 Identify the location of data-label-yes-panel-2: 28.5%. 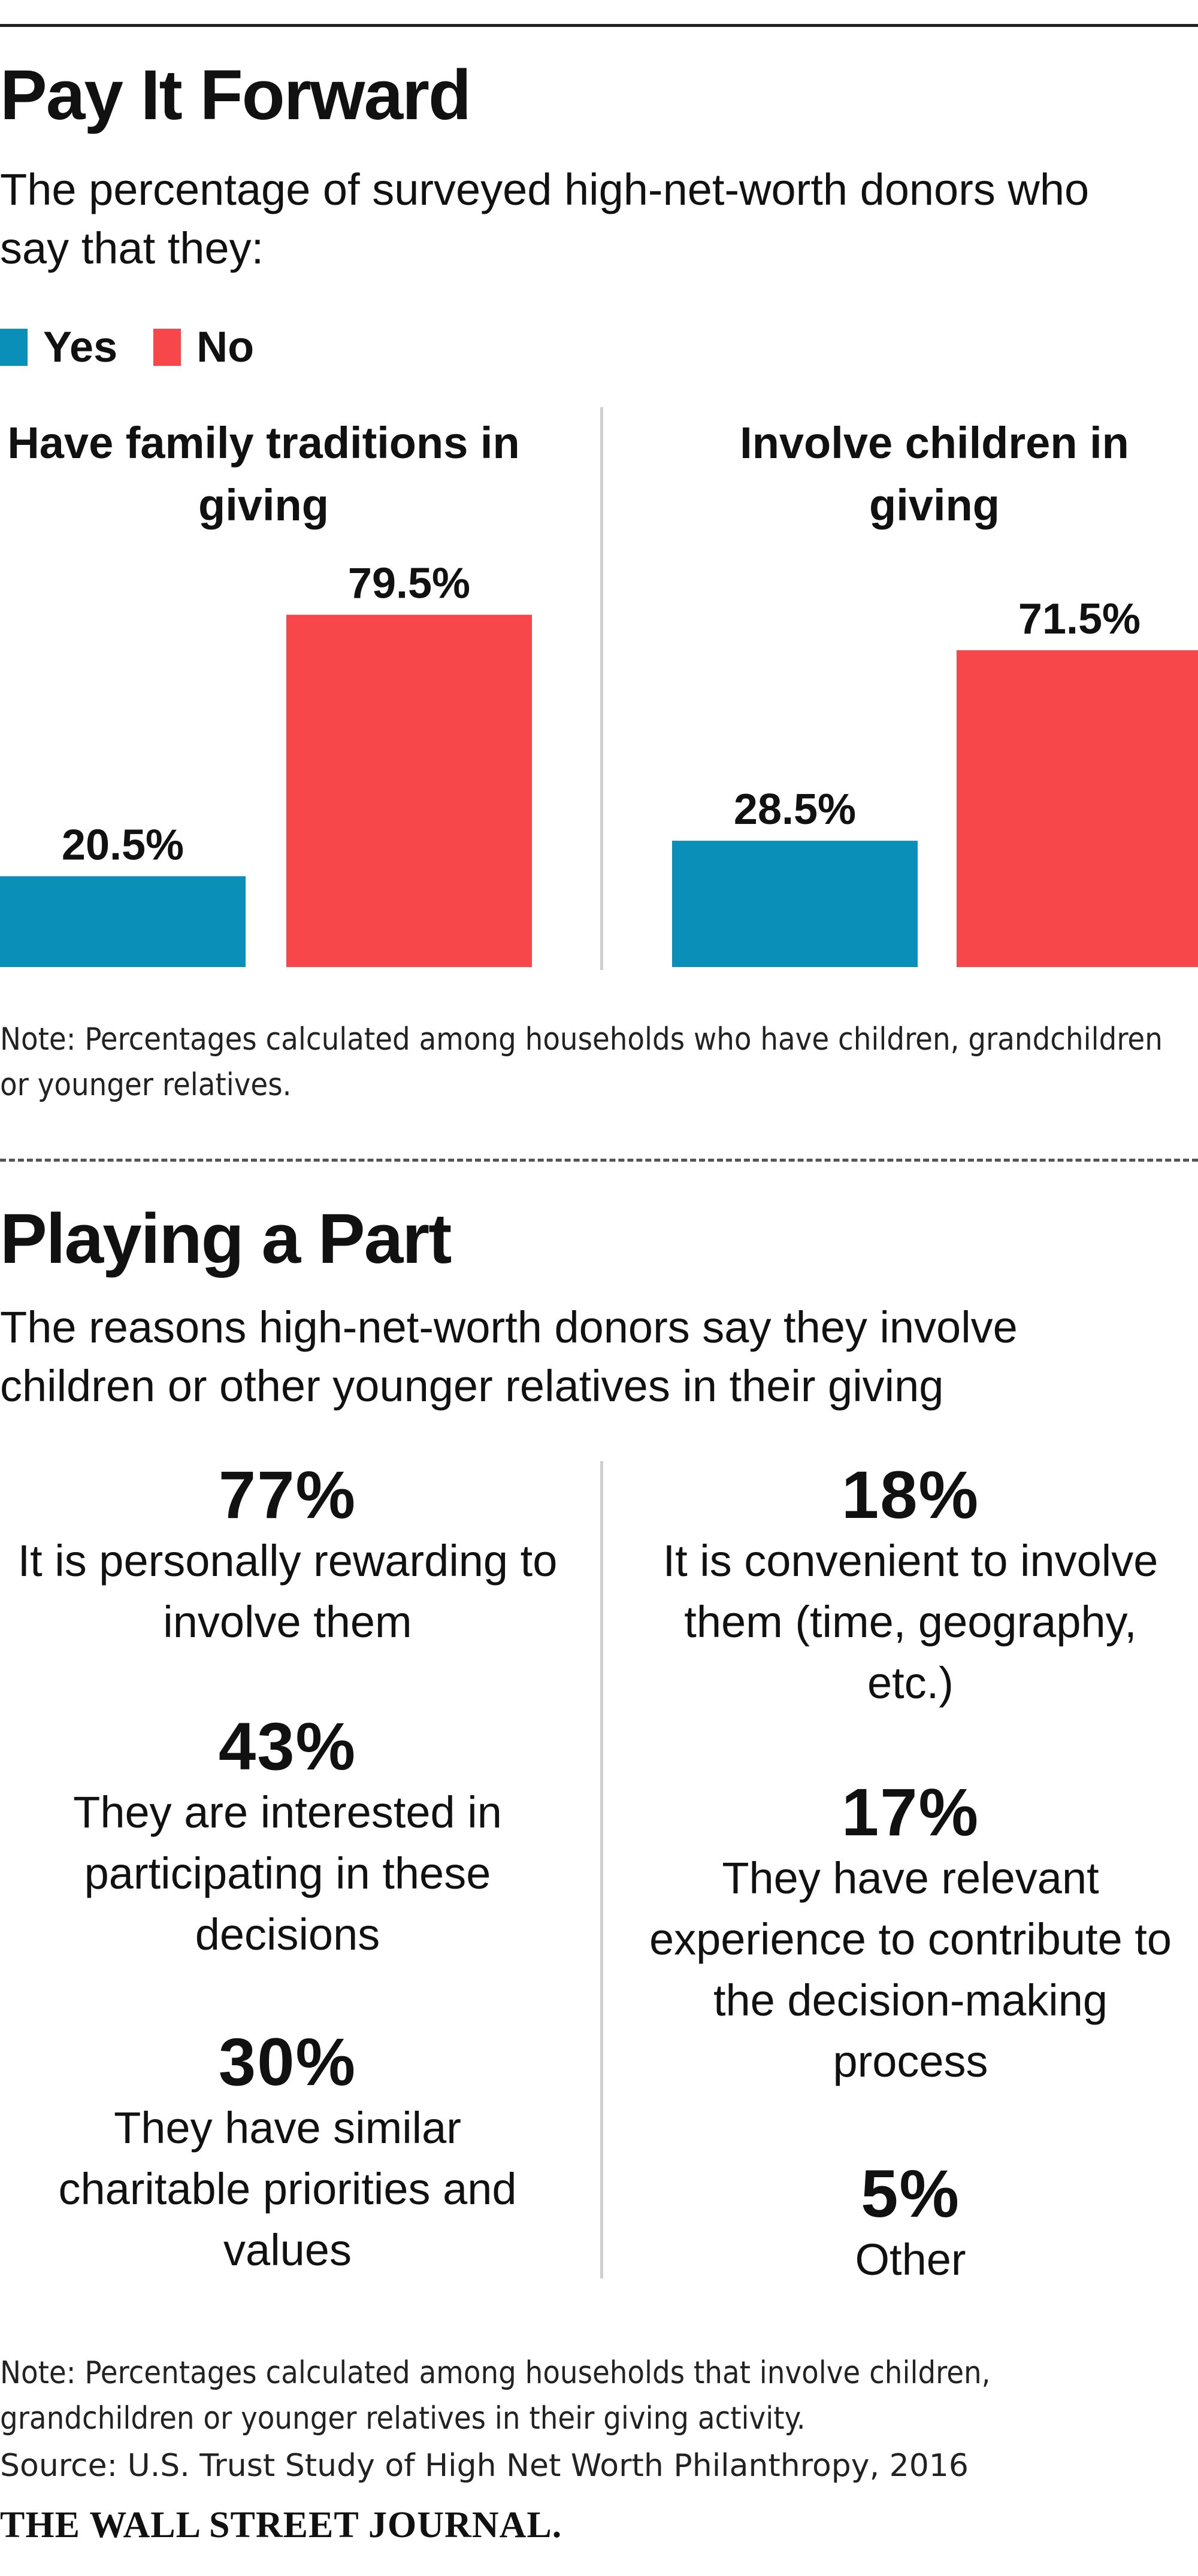
(795, 810).